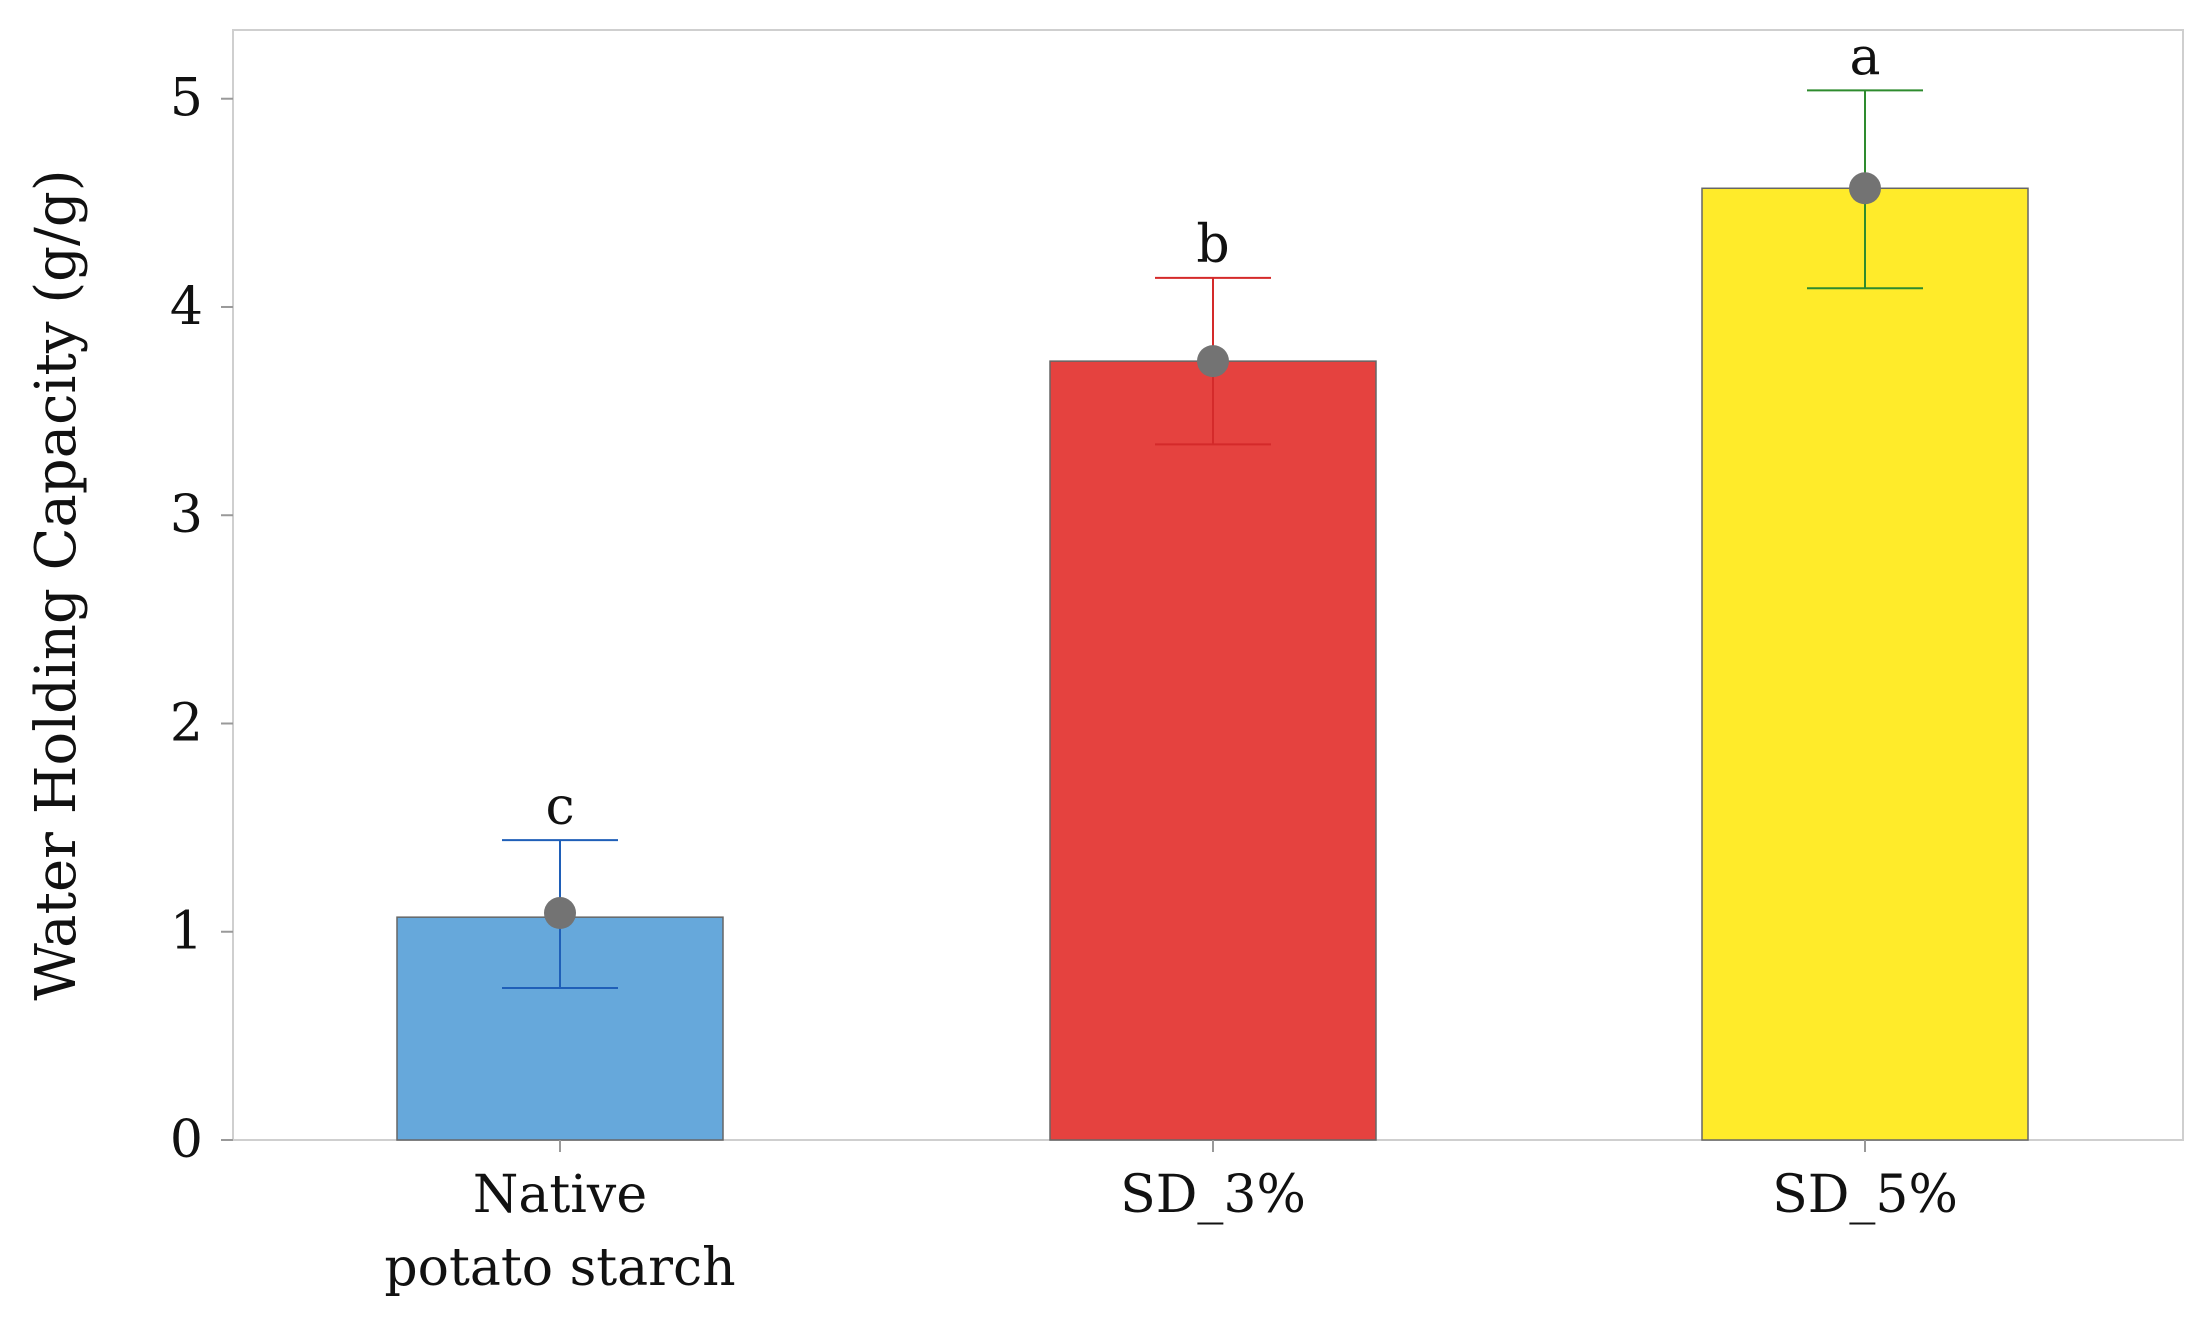  I want to click on x-category-label: potato starch, so click(559, 1268).